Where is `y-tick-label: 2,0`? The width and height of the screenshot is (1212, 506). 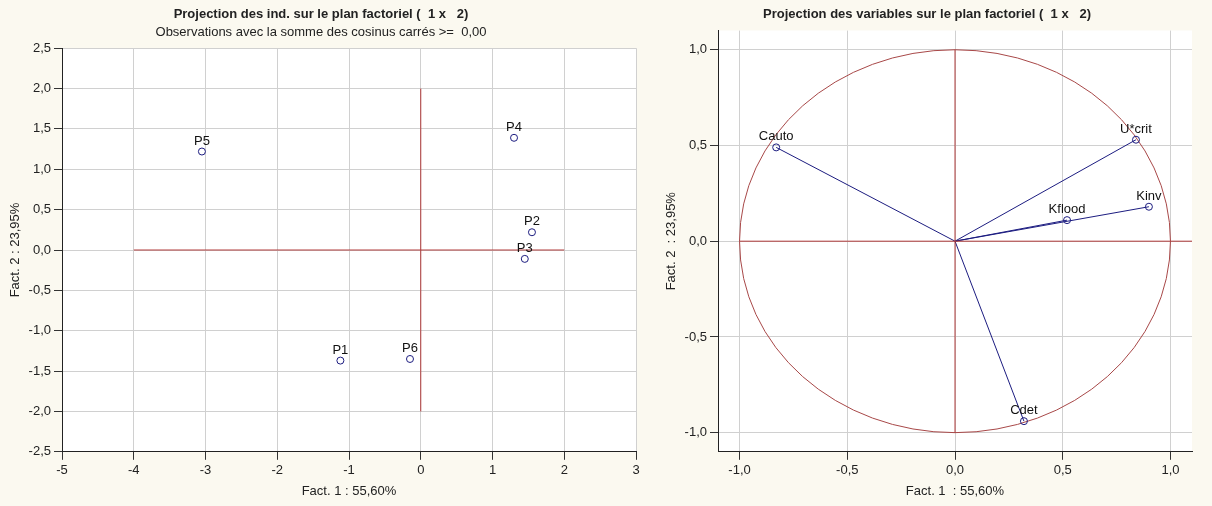
y-tick-label: 2,0 is located at coordinates (41, 88).